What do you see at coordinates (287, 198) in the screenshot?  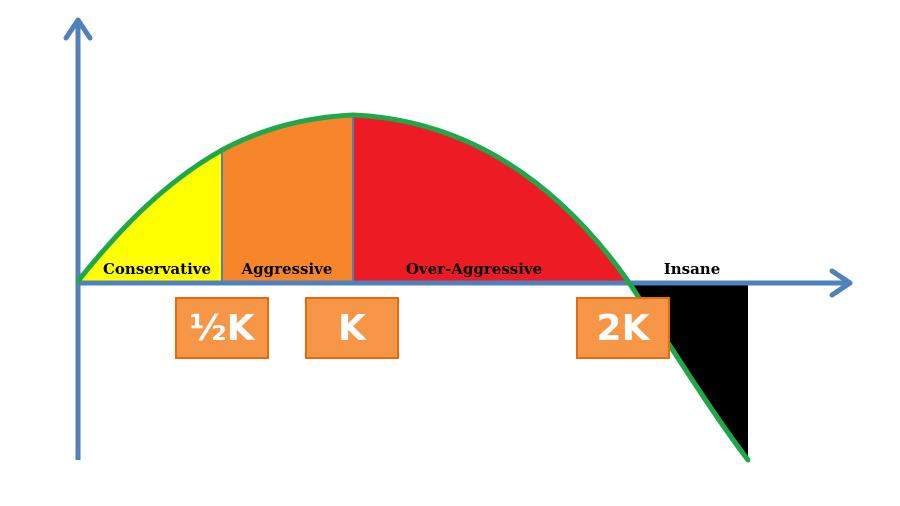 I see `aggressive-zone` at bounding box center [287, 198].